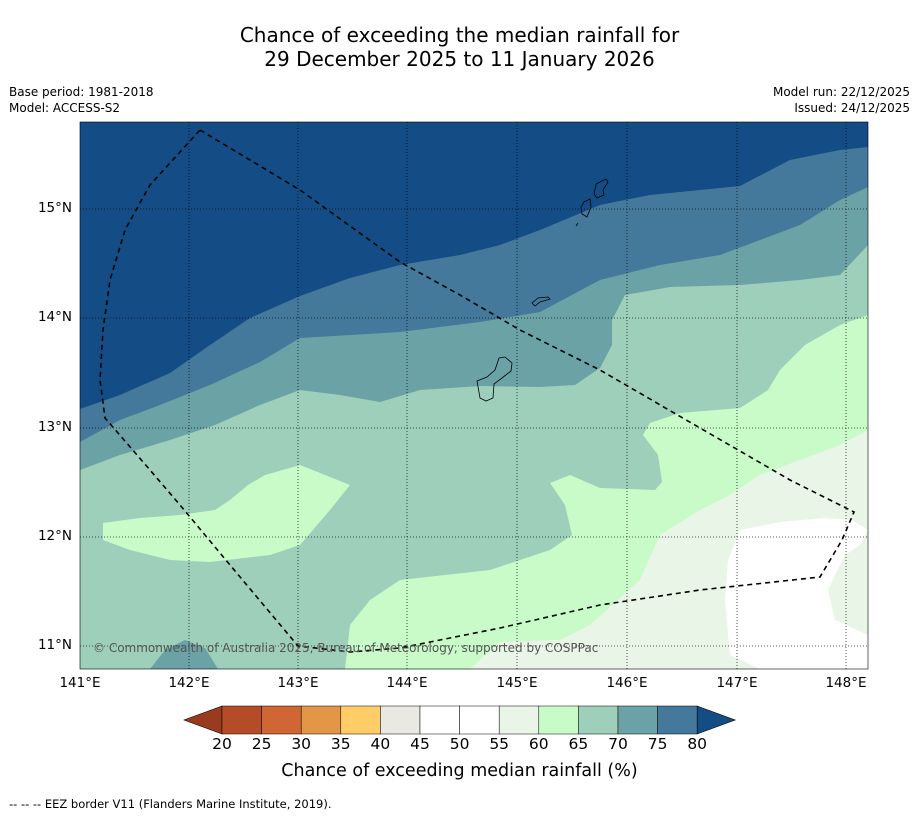 The width and height of the screenshot is (919, 816). What do you see at coordinates (627, 683) in the screenshot?
I see `lon-label-146e: 146°E` at bounding box center [627, 683].